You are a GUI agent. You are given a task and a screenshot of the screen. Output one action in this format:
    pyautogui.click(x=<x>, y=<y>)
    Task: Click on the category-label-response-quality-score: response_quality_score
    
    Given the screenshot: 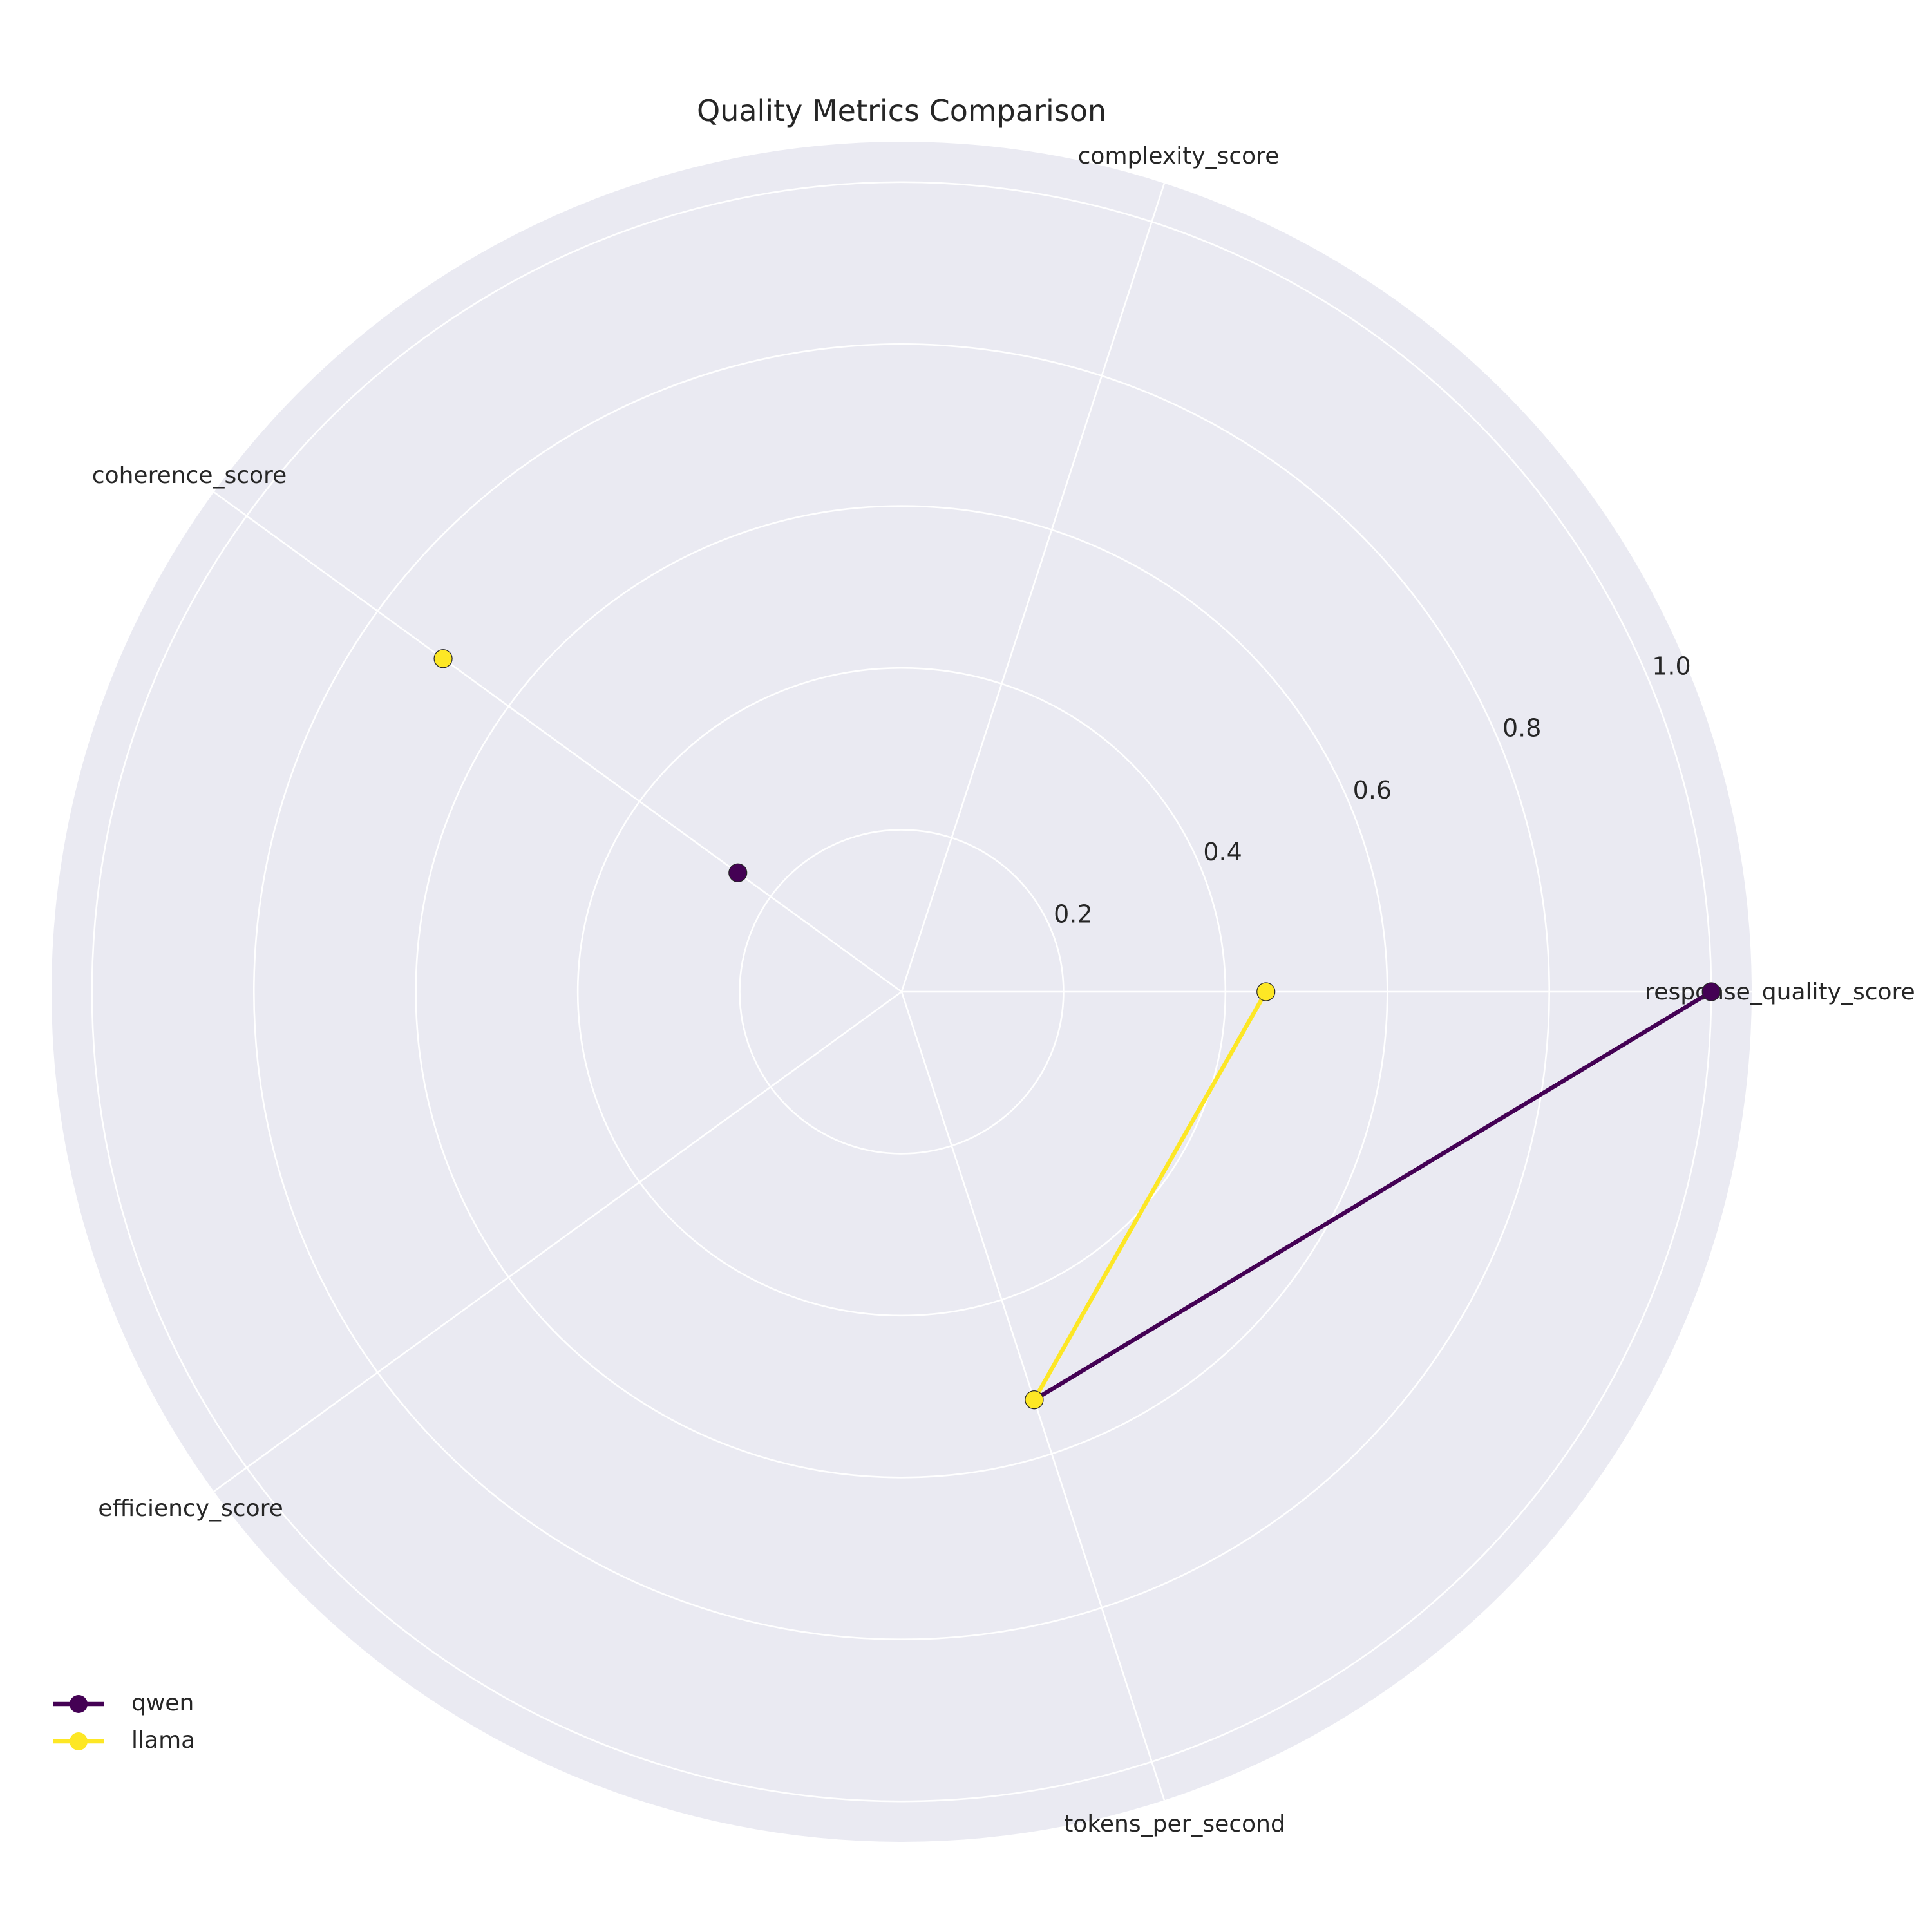 What is the action you would take?
    pyautogui.click(x=1780, y=992)
    